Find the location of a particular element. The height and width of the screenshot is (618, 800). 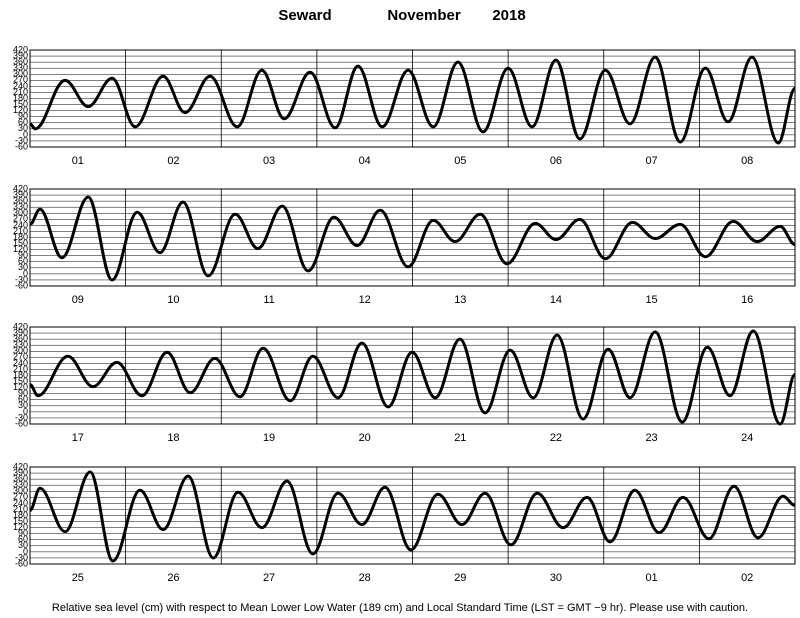

day-label: 08 is located at coordinates (747, 161).